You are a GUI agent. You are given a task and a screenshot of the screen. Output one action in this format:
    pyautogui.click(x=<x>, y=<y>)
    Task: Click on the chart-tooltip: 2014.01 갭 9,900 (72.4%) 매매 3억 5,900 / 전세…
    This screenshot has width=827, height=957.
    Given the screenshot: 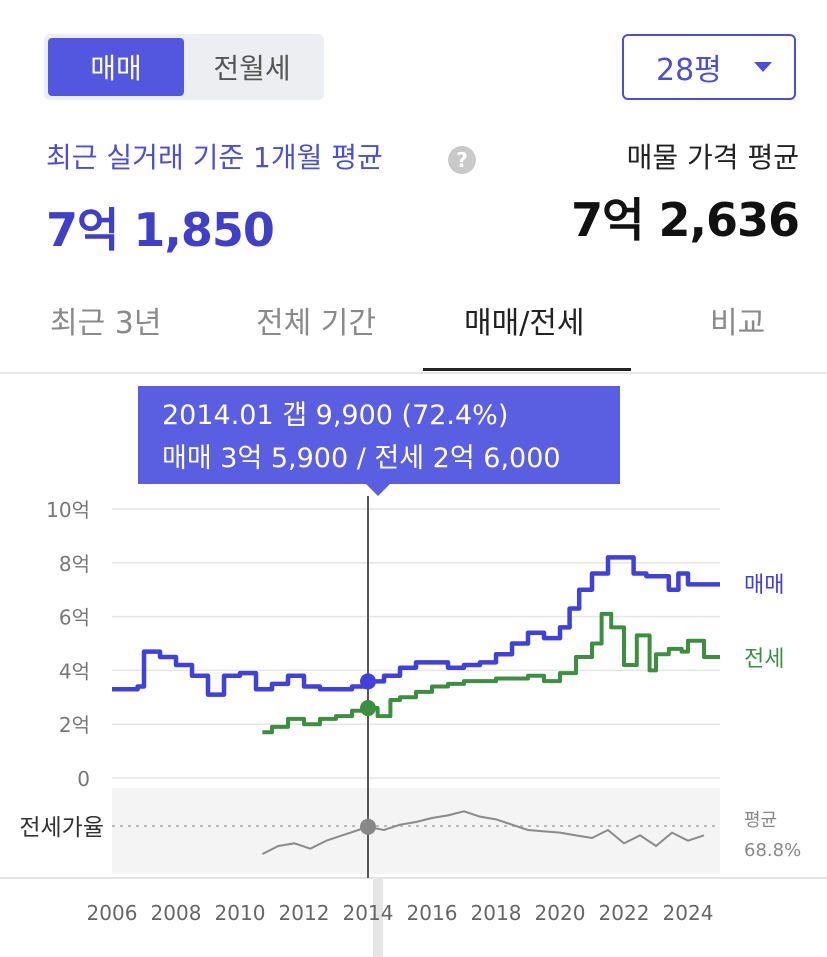 What is the action you would take?
    pyautogui.click(x=379, y=435)
    